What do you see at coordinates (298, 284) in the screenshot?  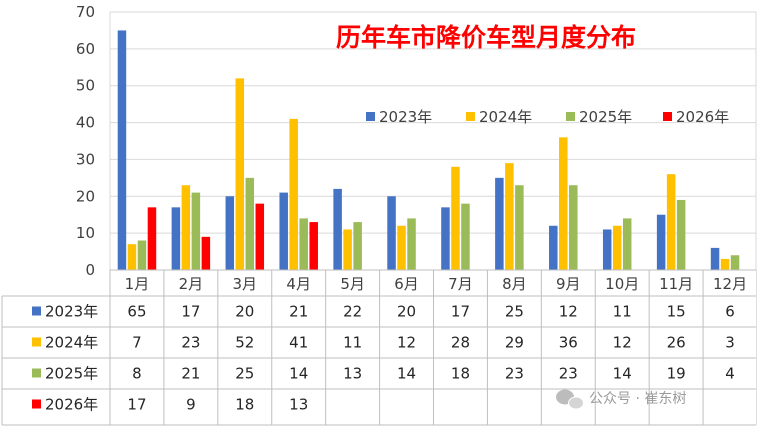 I see `x-tick-label: 4月` at bounding box center [298, 284].